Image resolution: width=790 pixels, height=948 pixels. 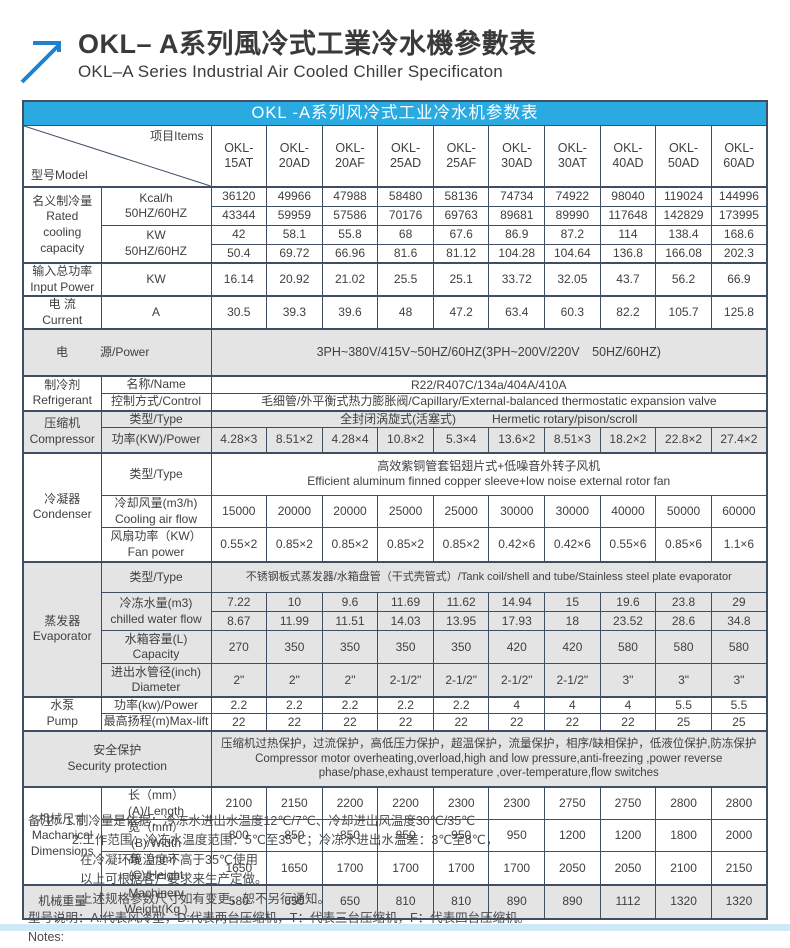 What do you see at coordinates (169, 859) in the screenshot?
I see `note-line: 在冷凝环境温度不高于35℃使用` at bounding box center [169, 859].